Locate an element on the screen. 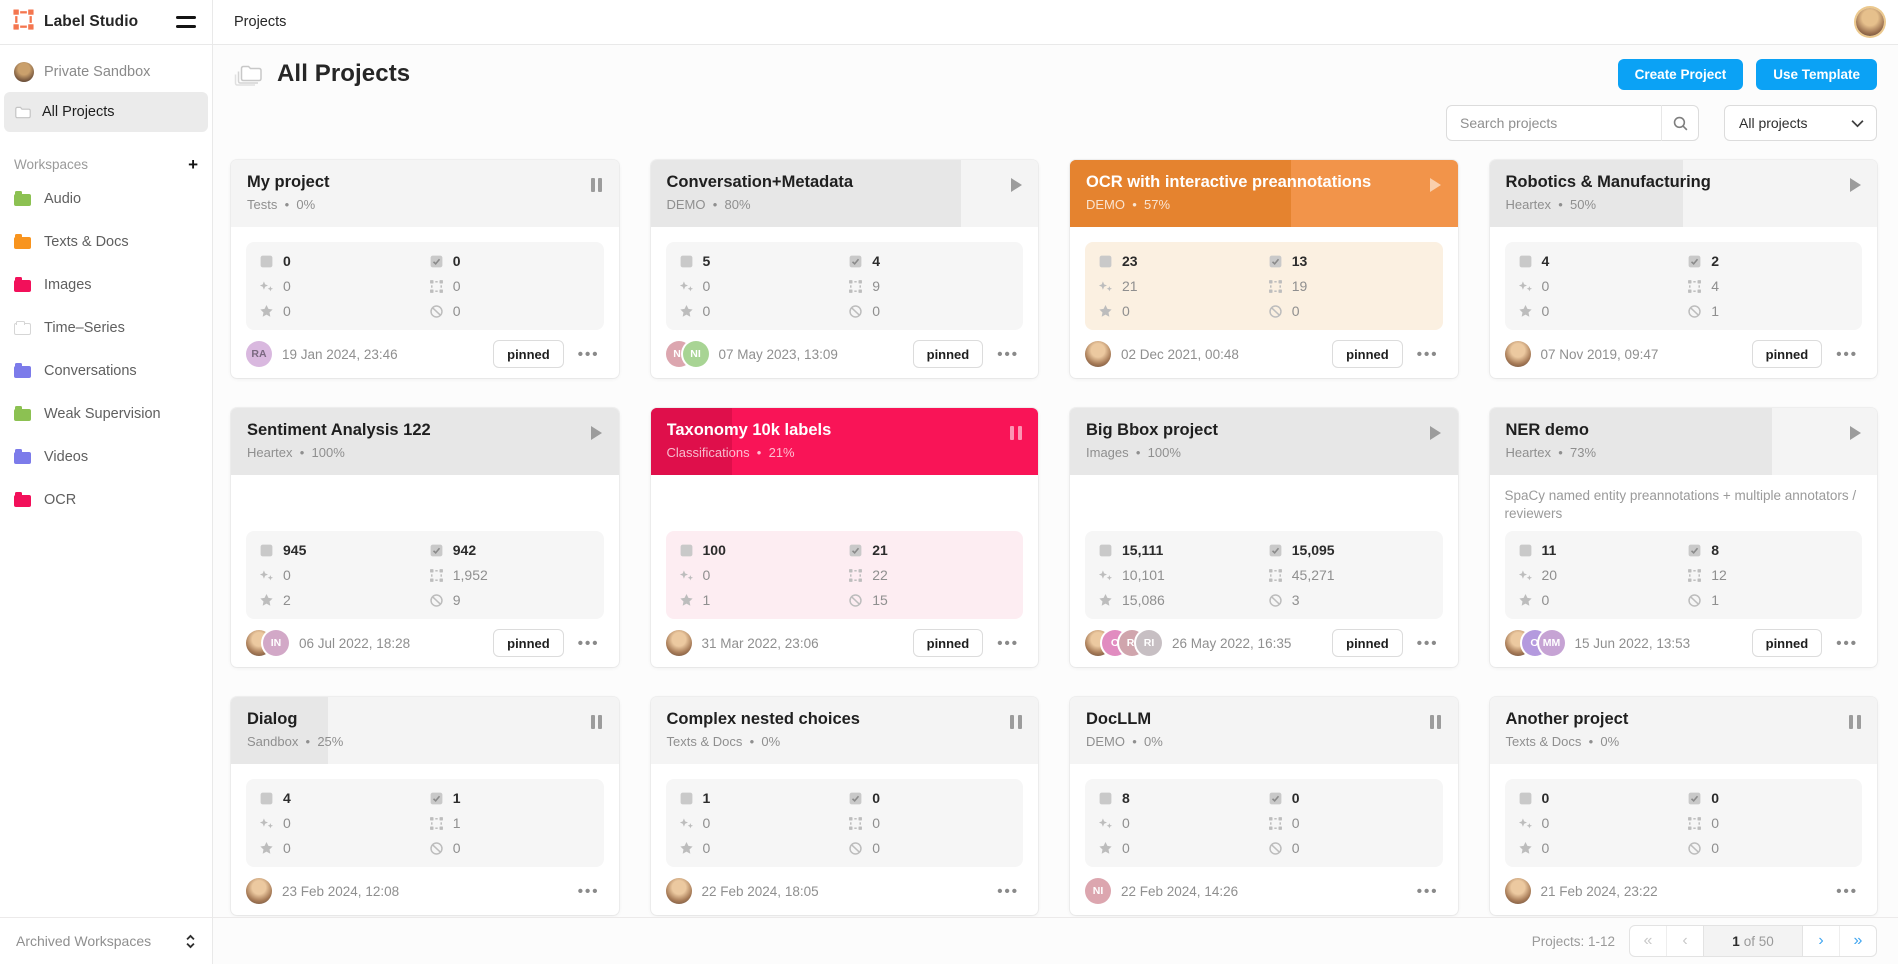 The height and width of the screenshot is (964, 1898). menu-toggle-icon is located at coordinates (186, 21).